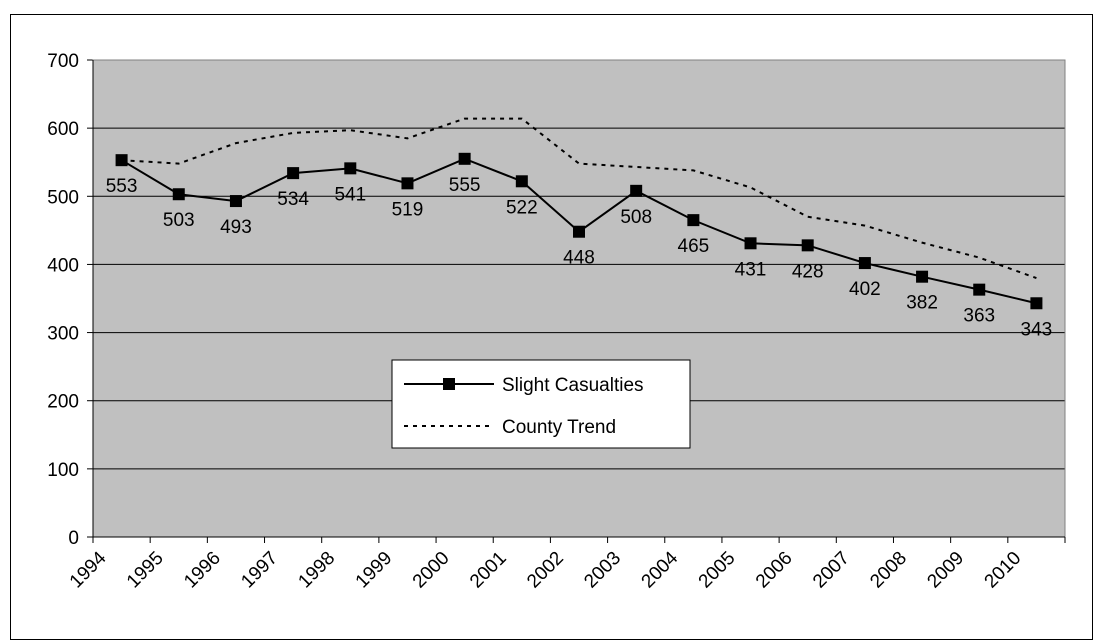 The image size is (1099, 643). What do you see at coordinates (922, 303) in the screenshot?
I see `data-label: 382` at bounding box center [922, 303].